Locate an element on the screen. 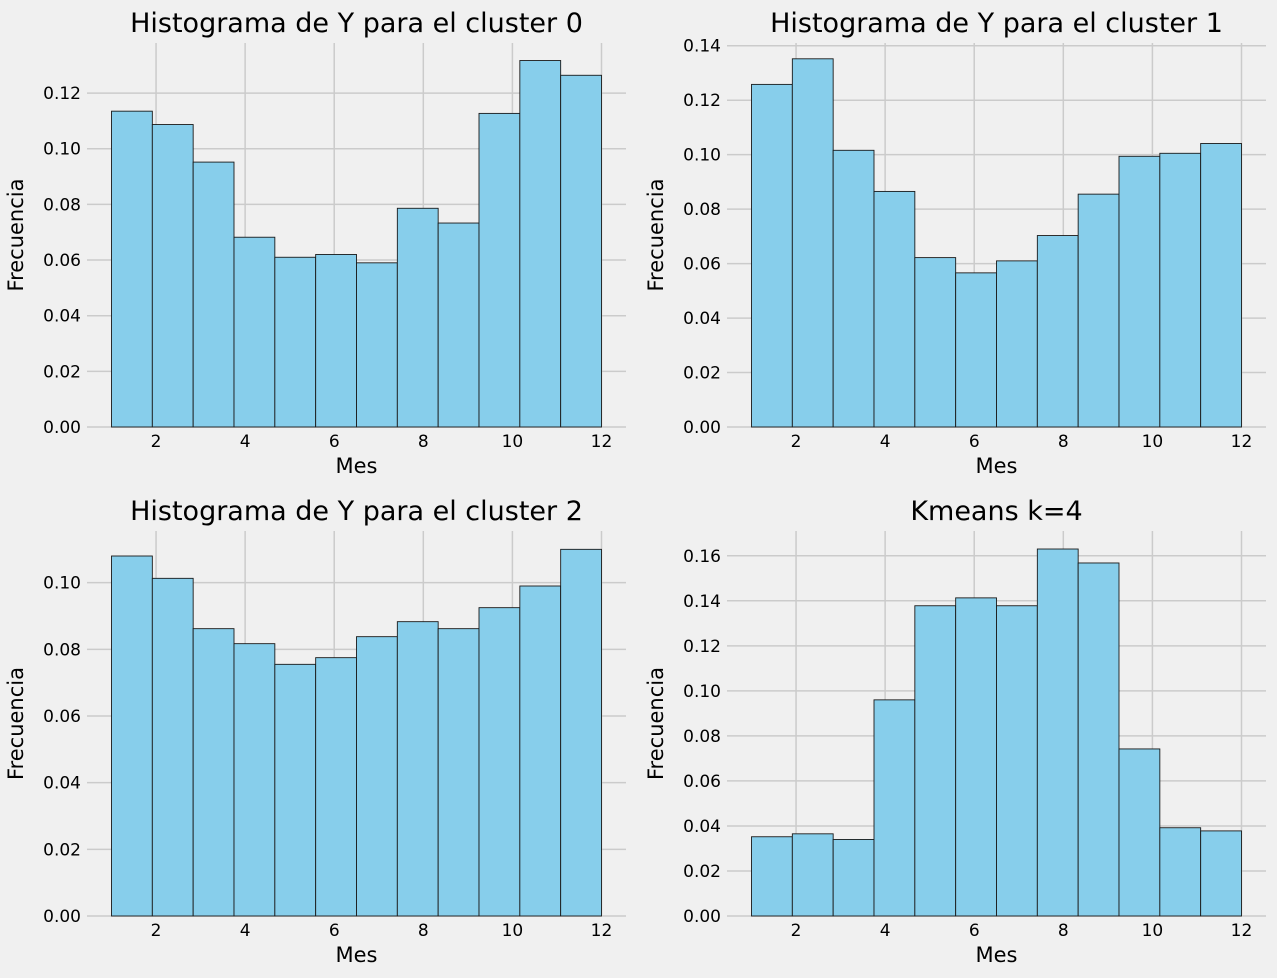  chart-title: Histograma de Y para el cluster 0 is located at coordinates (356, 23).